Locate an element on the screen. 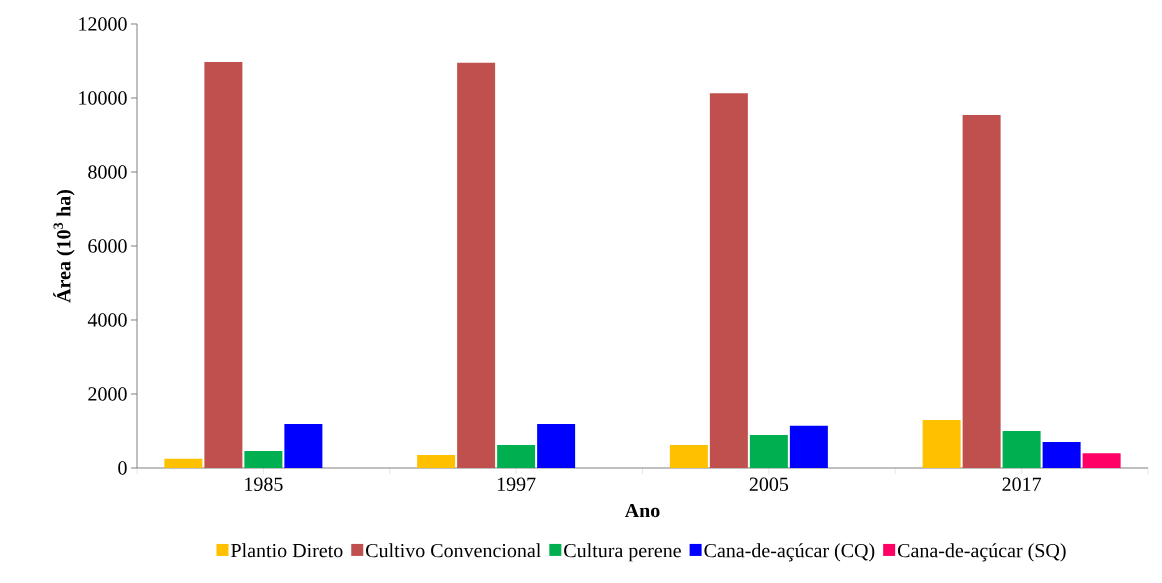 This screenshot has width=1162, height=583. y-axis-title: Área (10$^{3}$ ha) is located at coordinates (64, 246).